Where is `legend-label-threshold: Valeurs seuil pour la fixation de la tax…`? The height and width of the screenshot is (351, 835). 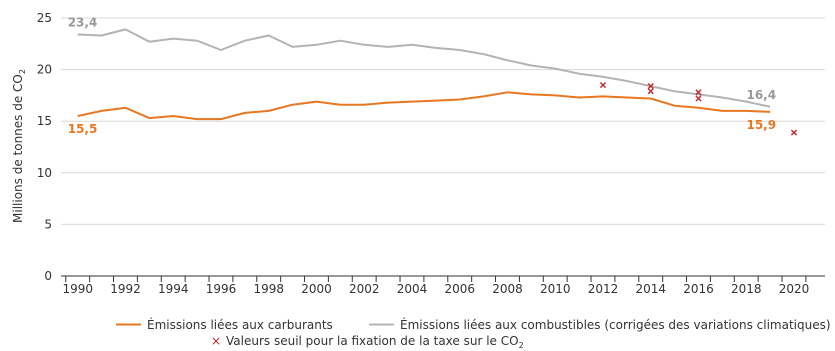 legend-label-threshold: Valeurs seuil pour la fixation de la tax… is located at coordinates (375, 342).